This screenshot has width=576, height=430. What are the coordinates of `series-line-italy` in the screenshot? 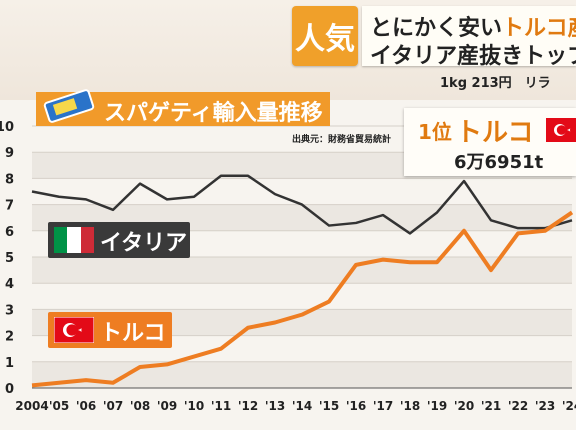 It's located at (302, 204).